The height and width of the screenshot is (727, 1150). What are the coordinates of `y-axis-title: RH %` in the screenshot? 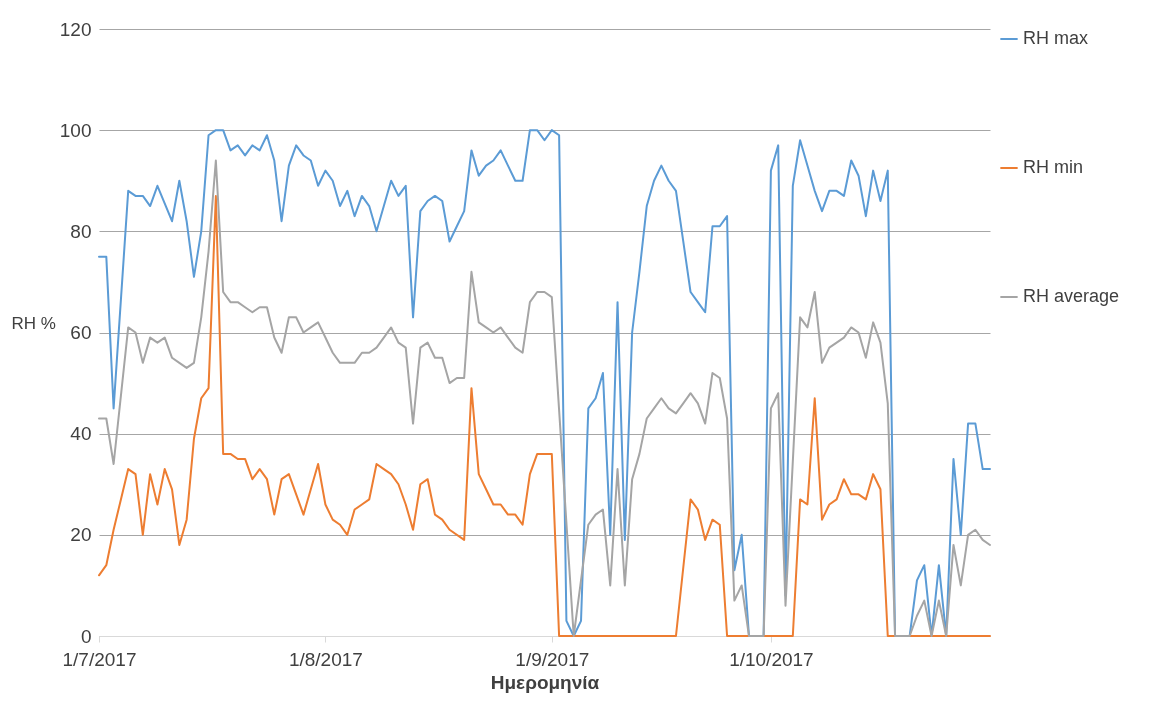 It's located at (33, 323).